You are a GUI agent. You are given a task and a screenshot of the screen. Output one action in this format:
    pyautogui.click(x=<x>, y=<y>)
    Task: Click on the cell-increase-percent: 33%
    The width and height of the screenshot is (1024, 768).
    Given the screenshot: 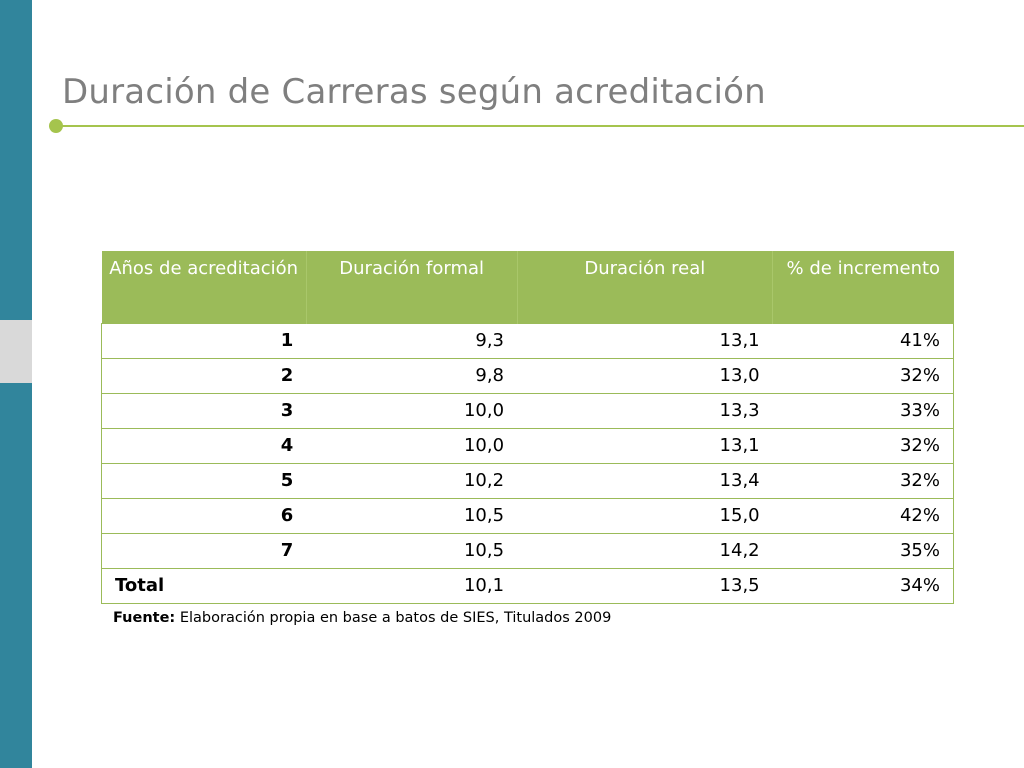 What is the action you would take?
    pyautogui.click(x=863, y=410)
    